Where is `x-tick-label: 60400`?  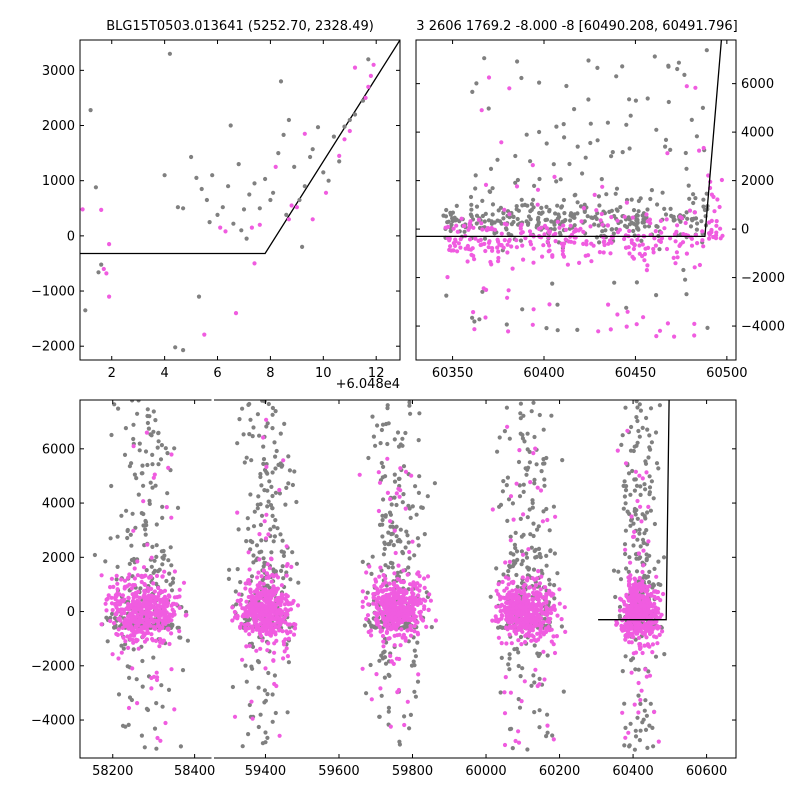 x-tick-label: 60400 is located at coordinates (543, 373).